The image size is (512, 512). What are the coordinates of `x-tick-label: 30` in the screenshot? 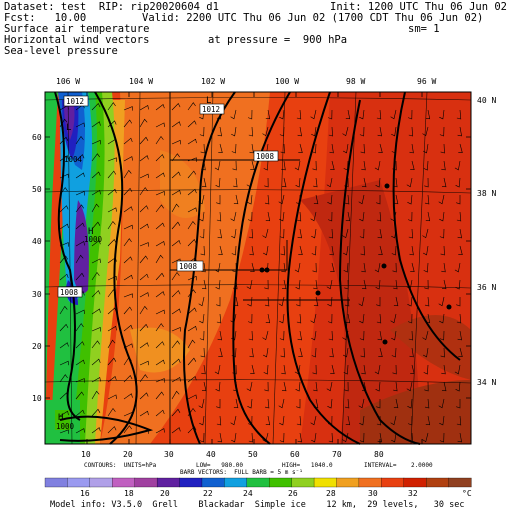 It's located at (169, 454).